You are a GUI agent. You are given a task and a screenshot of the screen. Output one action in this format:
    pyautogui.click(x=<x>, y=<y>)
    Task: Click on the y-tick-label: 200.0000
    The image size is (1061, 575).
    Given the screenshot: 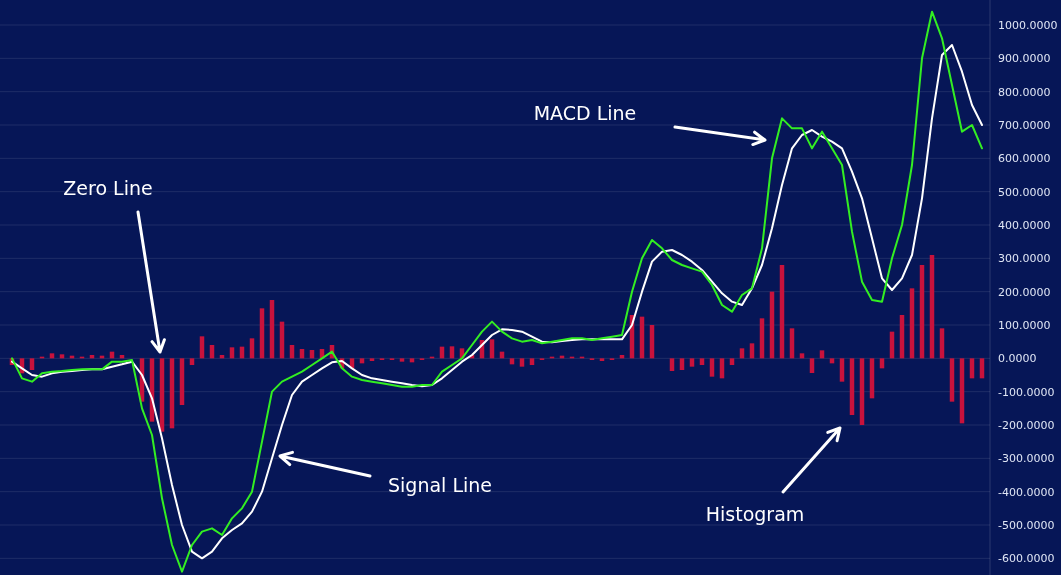 What is the action you would take?
    pyautogui.click(x=1024, y=292)
    